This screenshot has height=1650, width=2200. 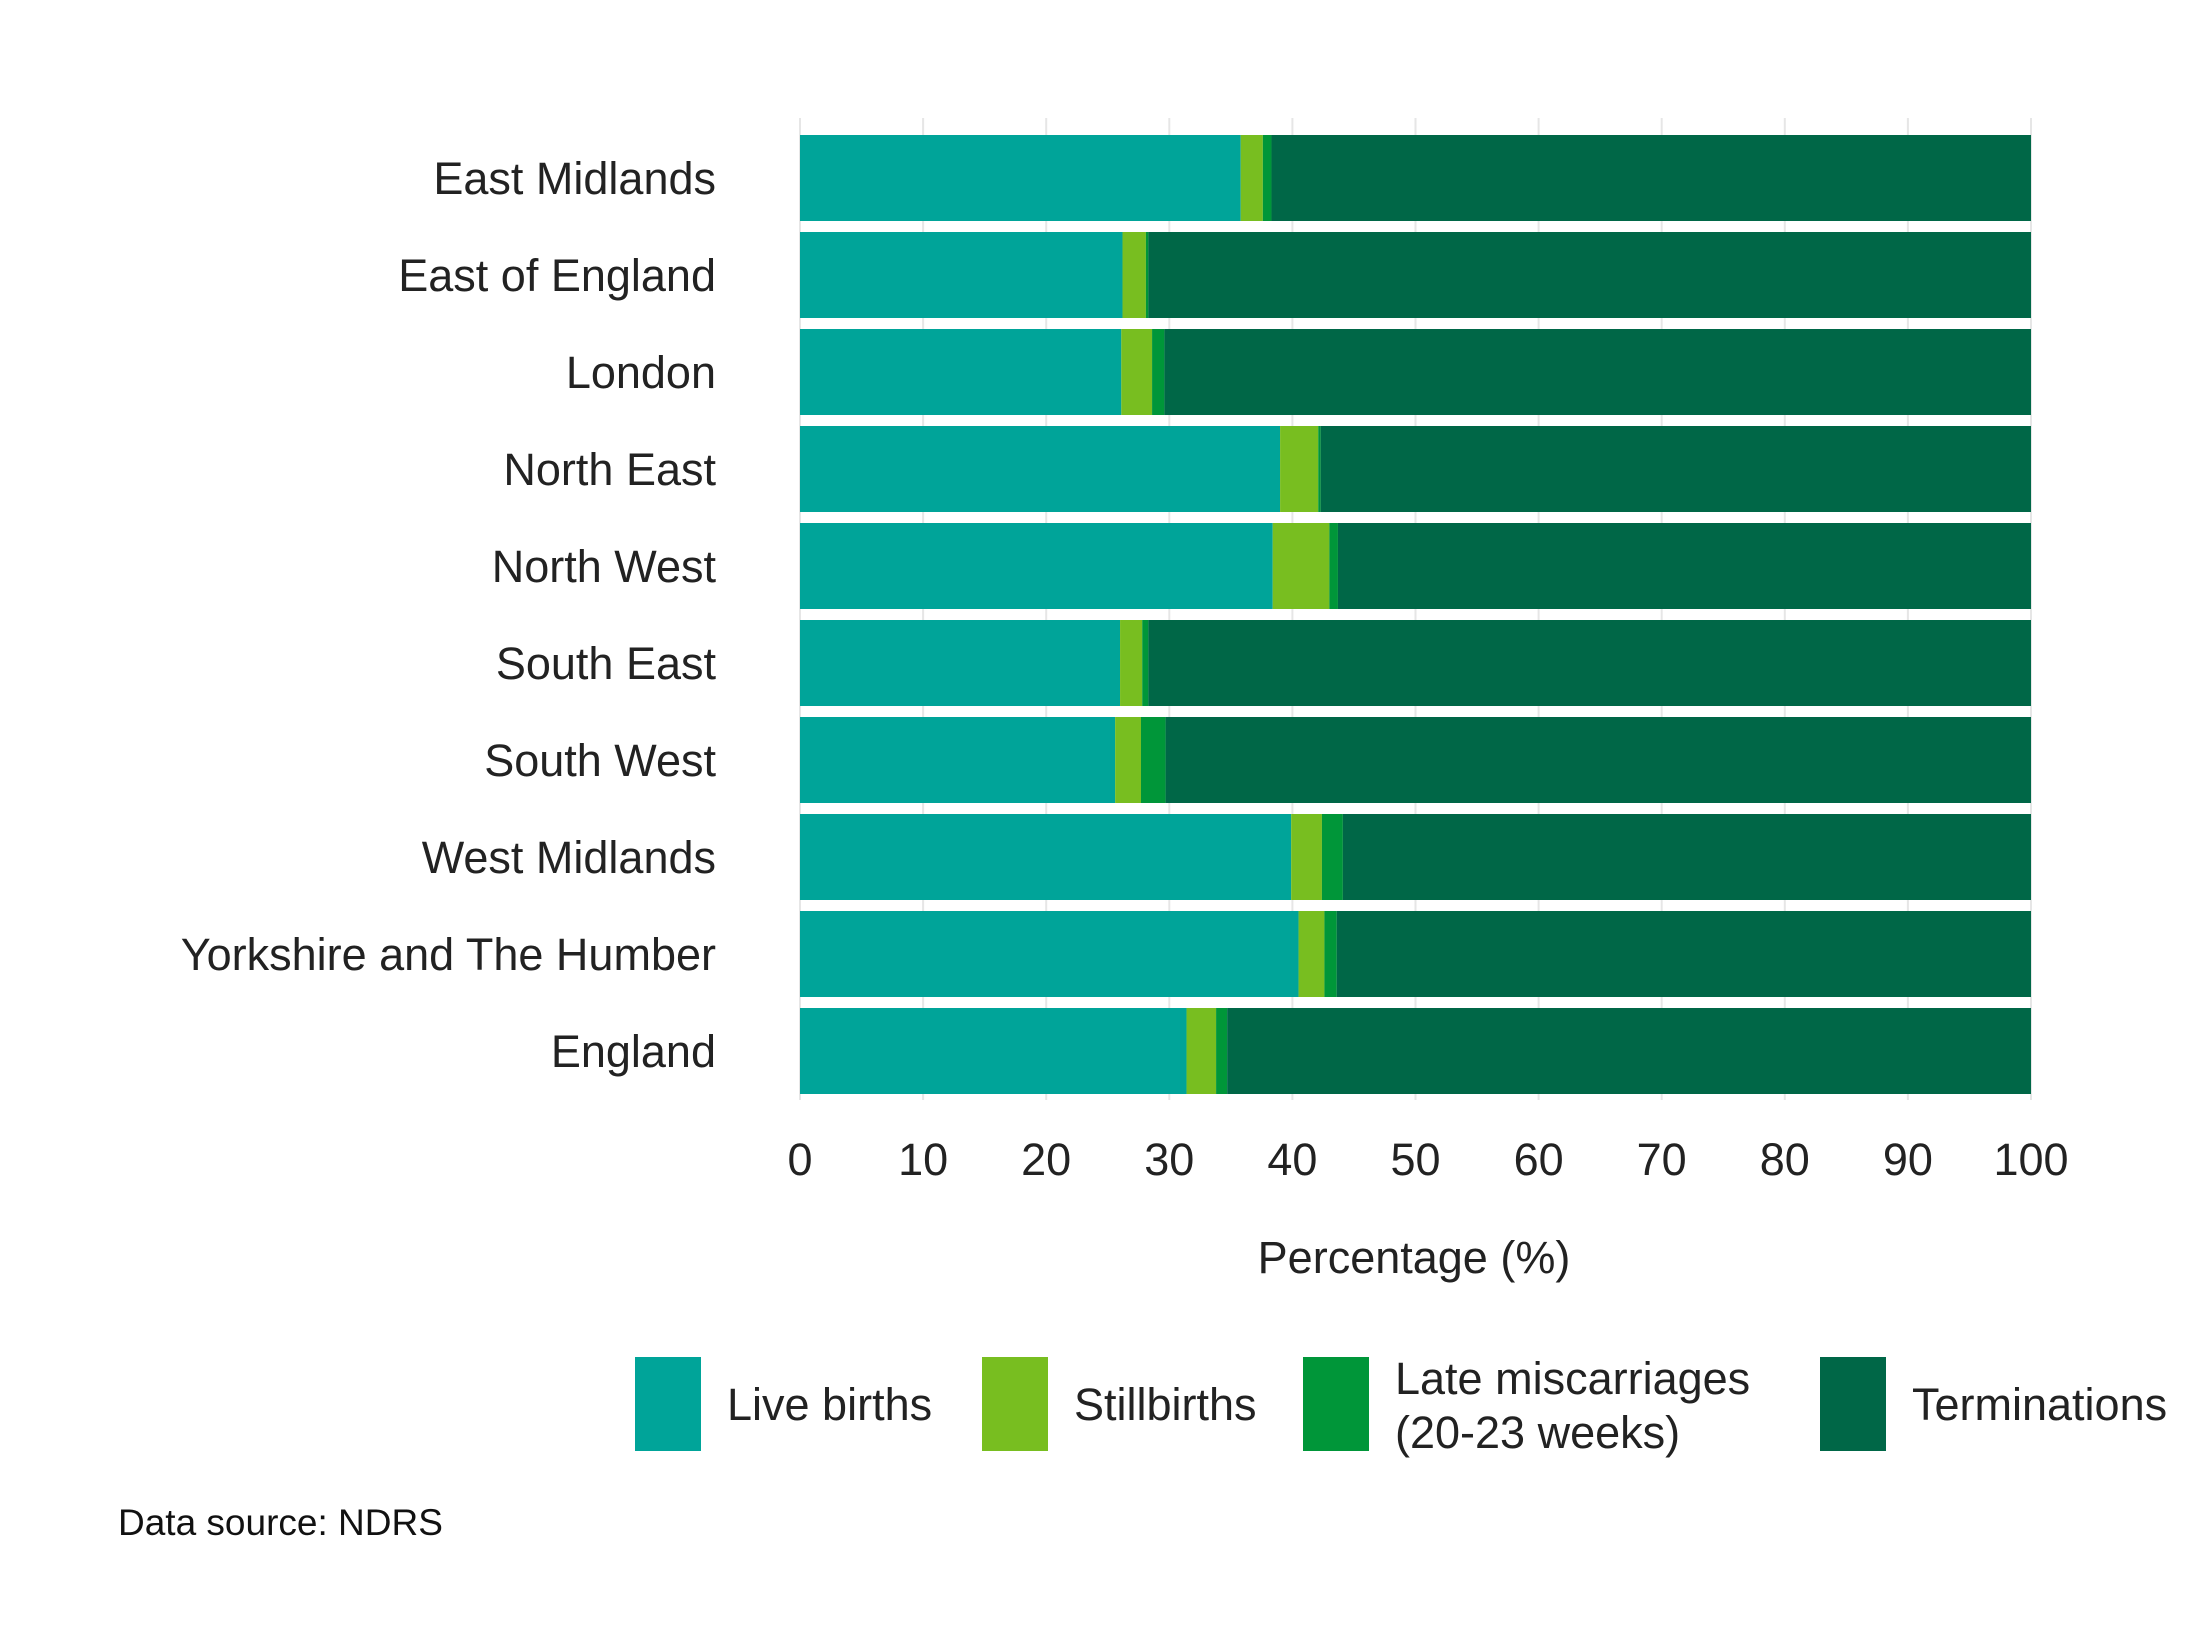 What do you see at coordinates (569, 857) in the screenshot?
I see `category-label: West Midlands` at bounding box center [569, 857].